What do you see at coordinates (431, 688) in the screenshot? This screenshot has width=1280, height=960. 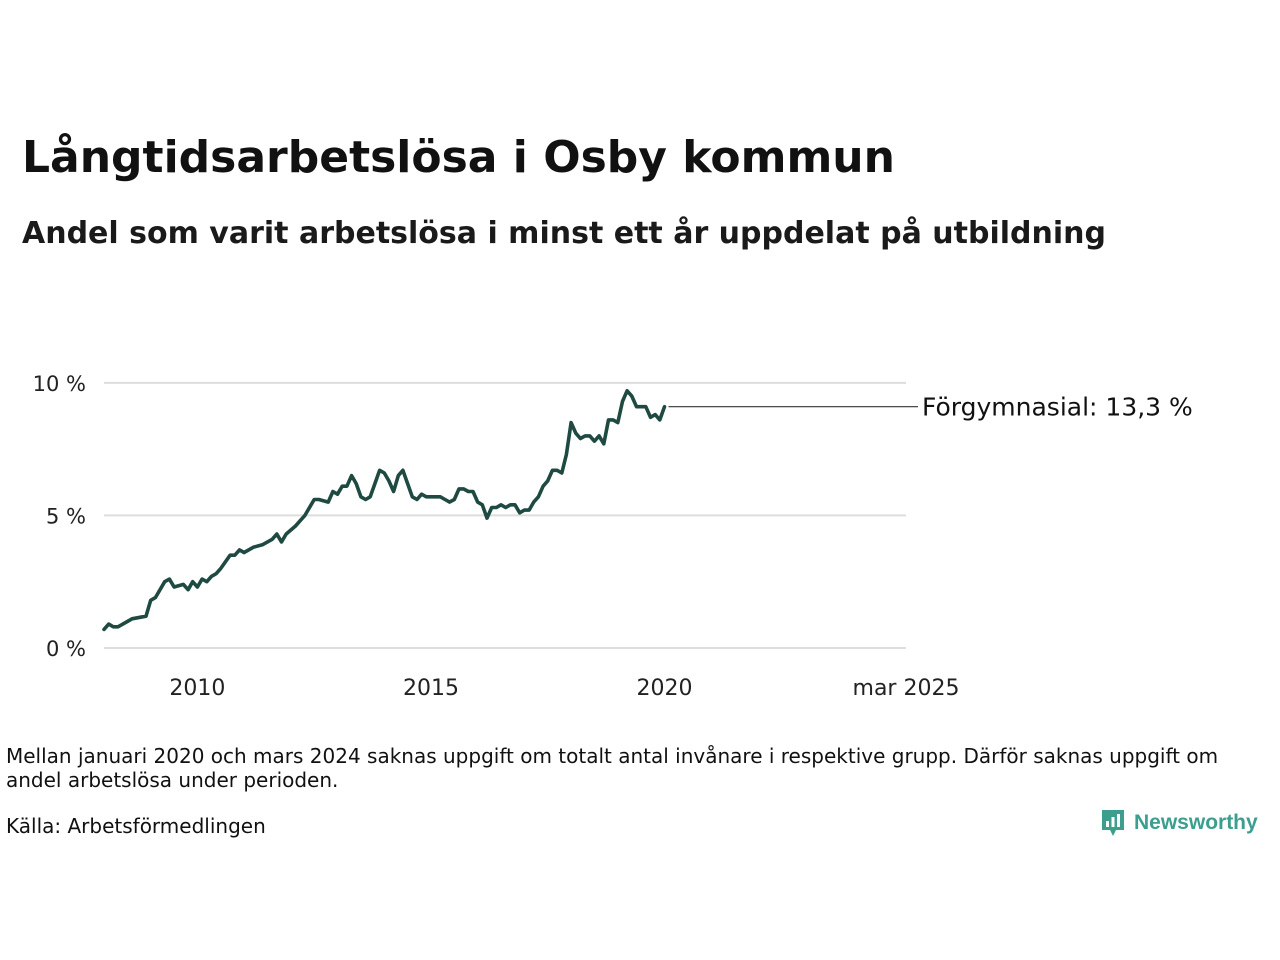 I see `x-tick-label-1: 2015` at bounding box center [431, 688].